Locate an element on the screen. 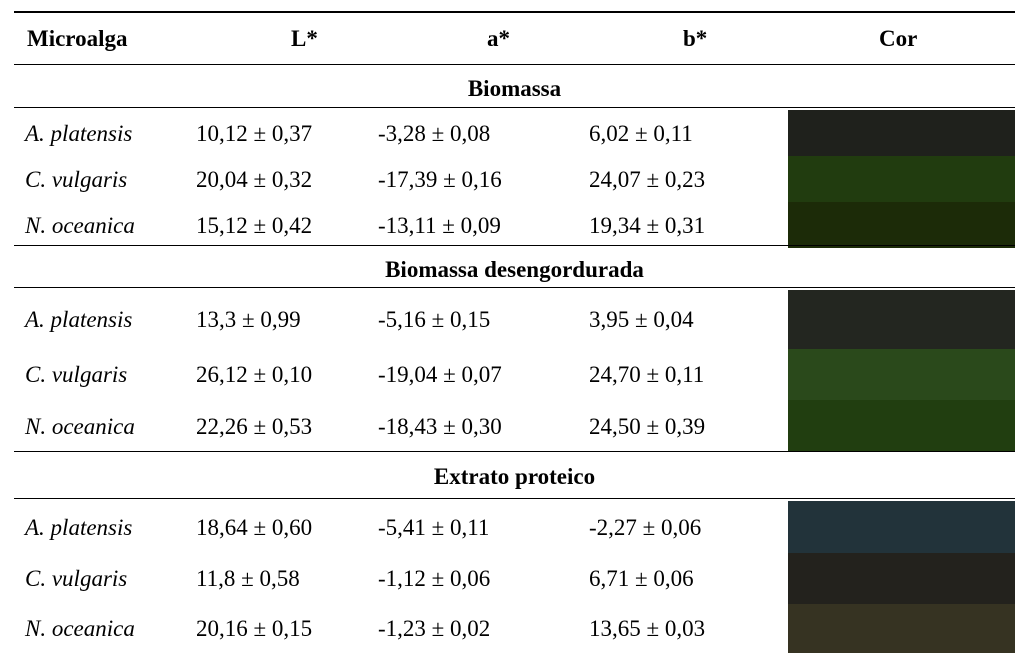  value-cell-a: -3,28 ± 0,08 is located at coordinates (434, 133).